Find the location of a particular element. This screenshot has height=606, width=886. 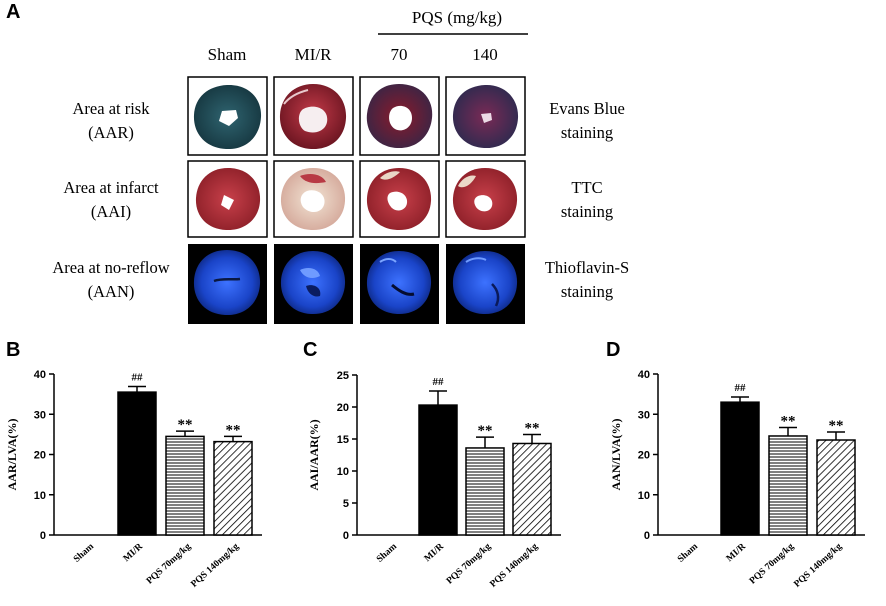

panel-label-a: A is located at coordinates (13, 12).